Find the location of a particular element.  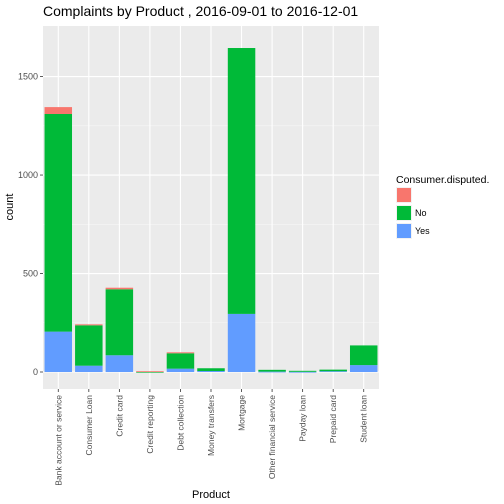

y-tick-label: 1500 is located at coordinates (28, 77).